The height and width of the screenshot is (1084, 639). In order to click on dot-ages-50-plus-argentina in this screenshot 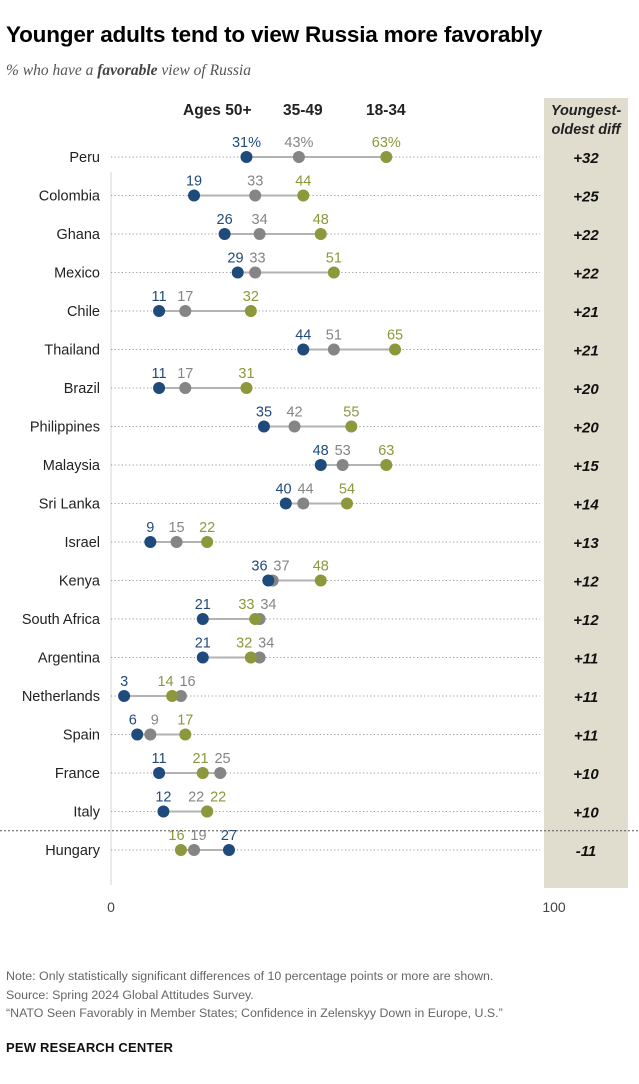, I will do `click(202, 657)`.